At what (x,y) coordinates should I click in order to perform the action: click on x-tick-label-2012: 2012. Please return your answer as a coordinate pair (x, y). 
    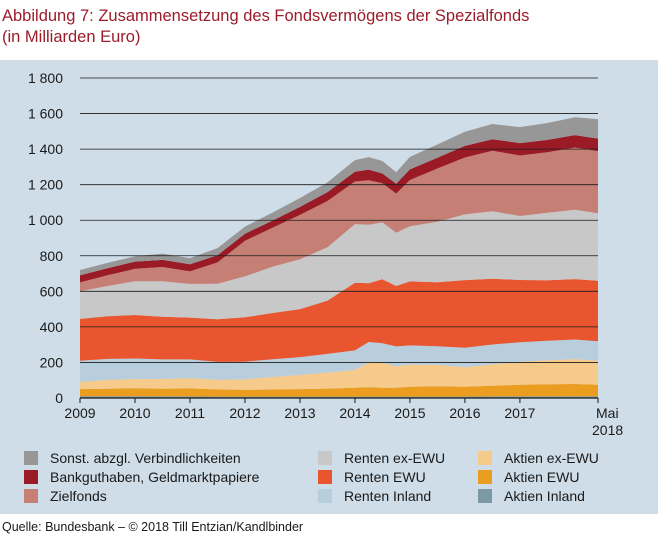
    Looking at the image, I should click on (244, 413).